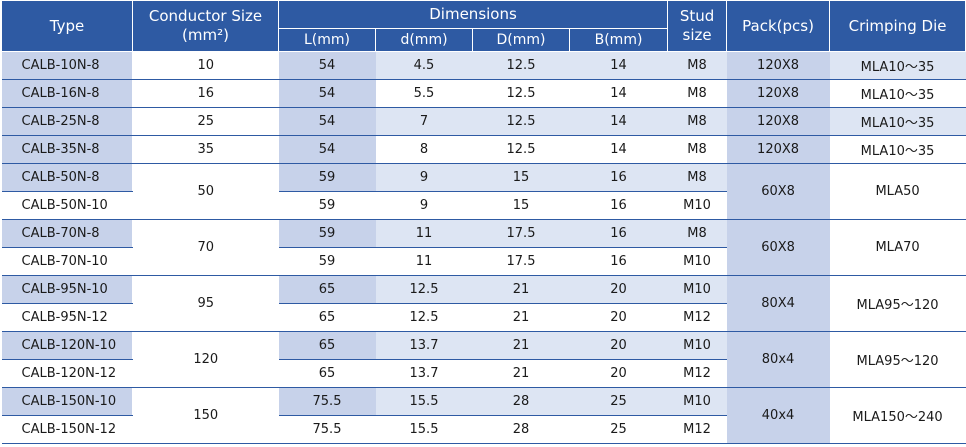 This screenshot has width=966, height=447. I want to click on header-B: B(mm), so click(618, 40).